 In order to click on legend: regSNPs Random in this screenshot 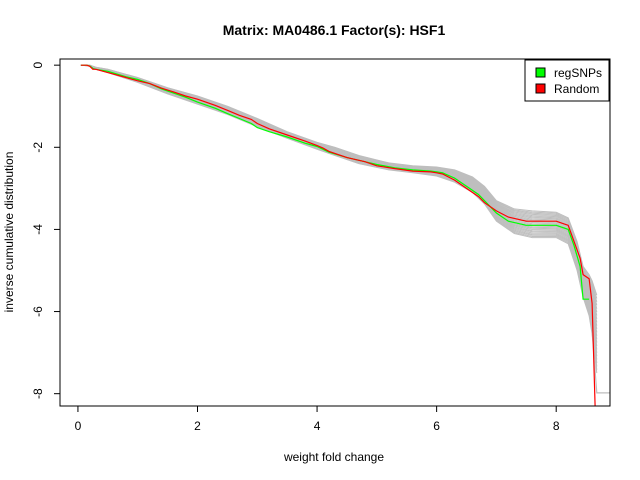, I will do `click(567, 80)`.